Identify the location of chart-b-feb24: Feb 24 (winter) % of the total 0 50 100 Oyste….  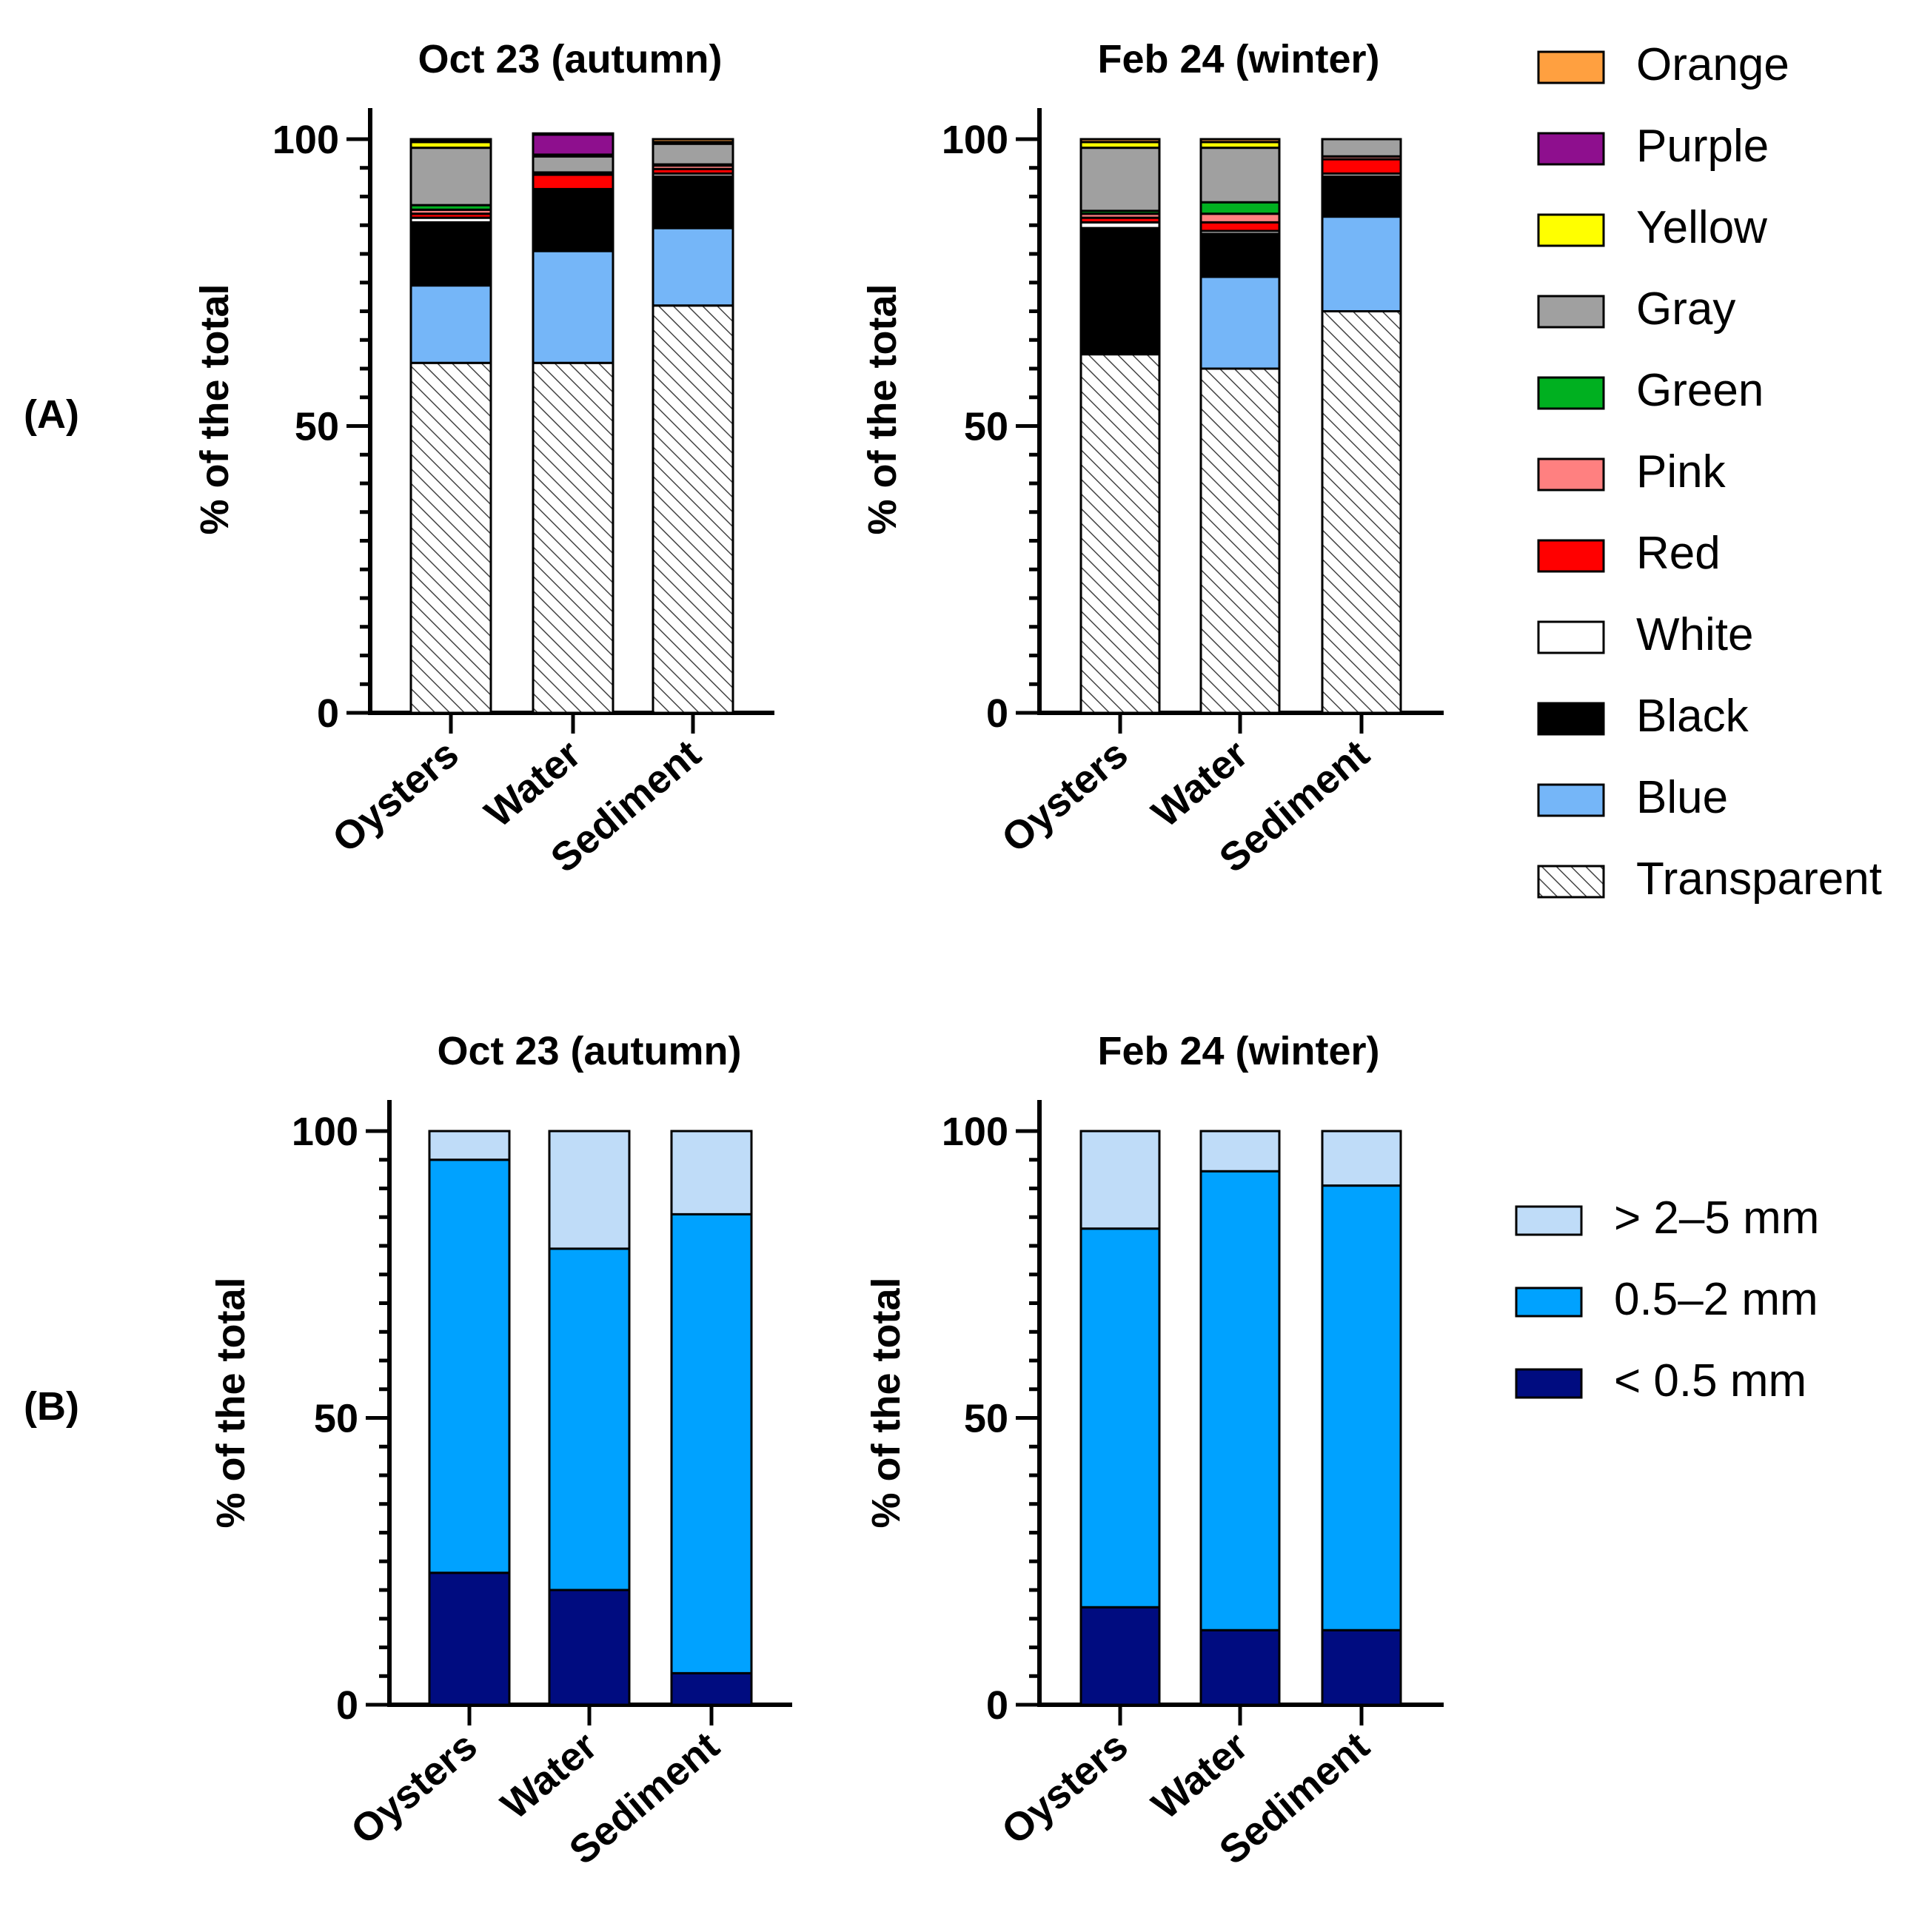
(1154, 1451).